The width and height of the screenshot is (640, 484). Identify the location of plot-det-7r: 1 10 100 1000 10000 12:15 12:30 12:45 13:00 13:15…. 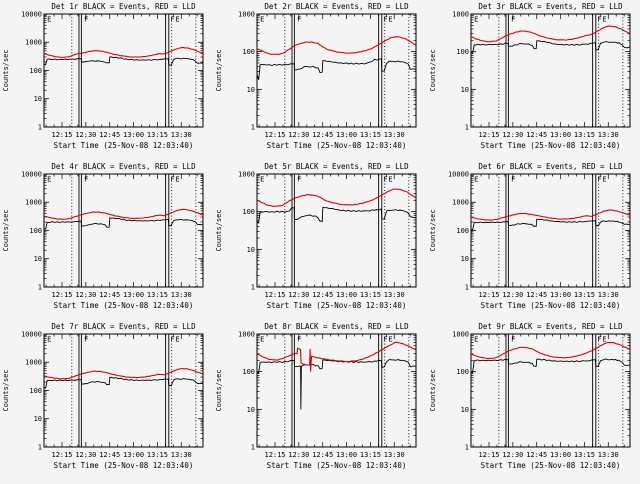
(103, 396).